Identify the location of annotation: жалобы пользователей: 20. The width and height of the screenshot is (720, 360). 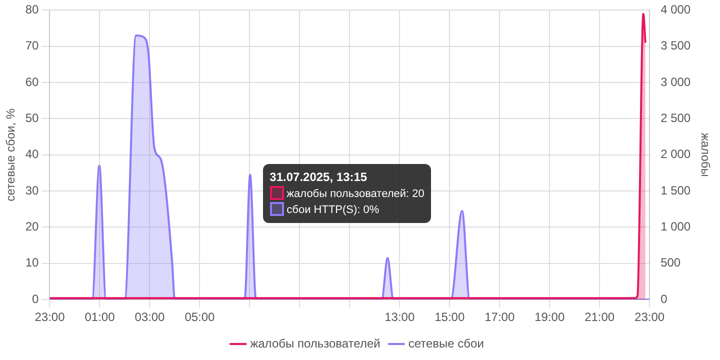
(355, 194).